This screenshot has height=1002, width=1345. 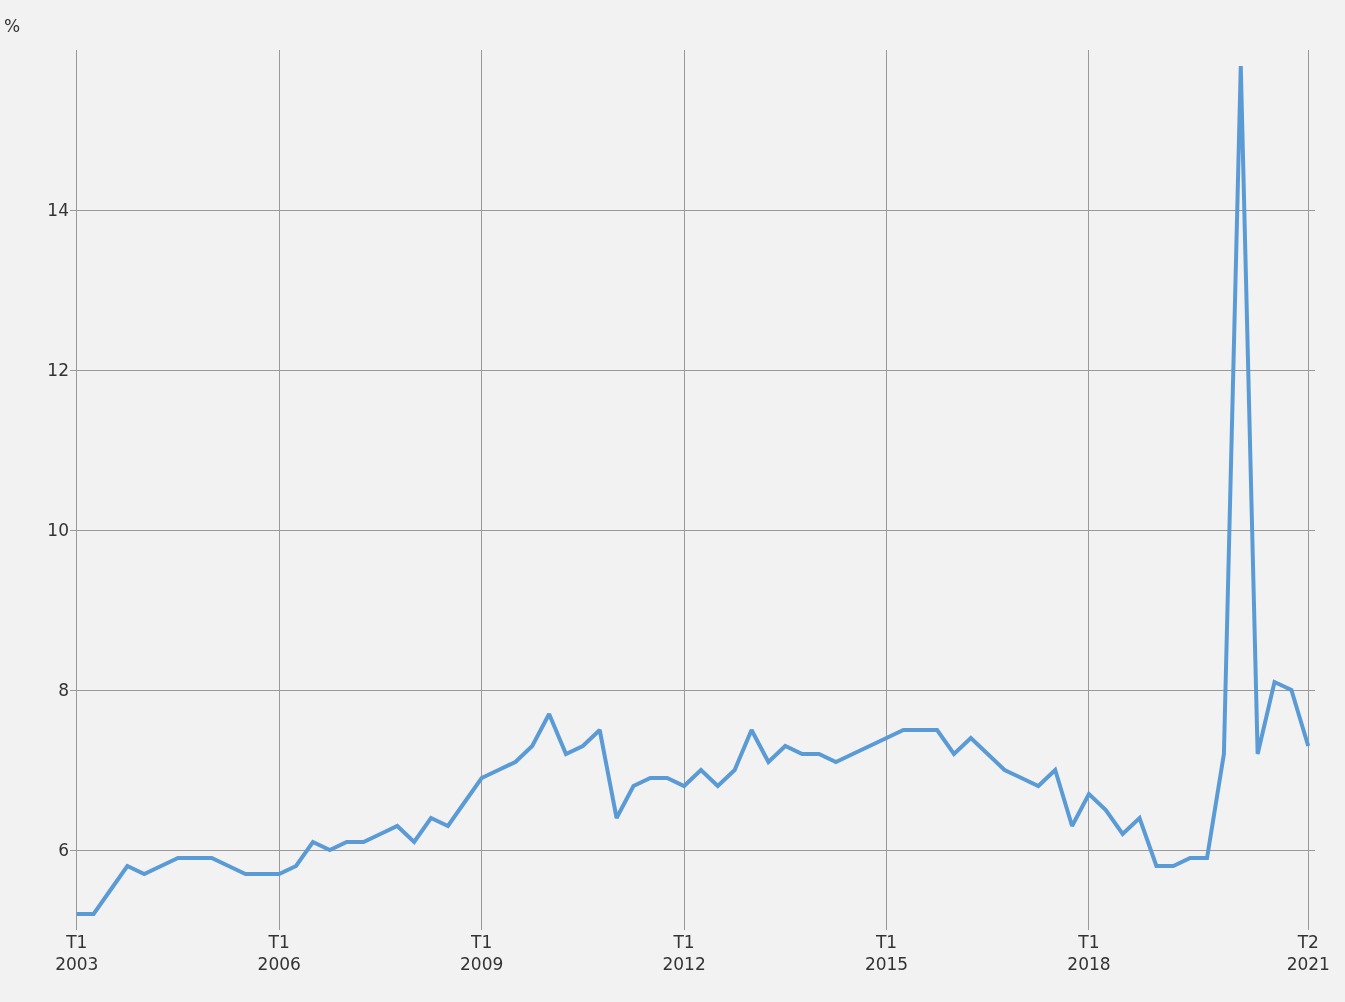 What do you see at coordinates (77, 953) in the screenshot?
I see `x-tick-label: T1 2003` at bounding box center [77, 953].